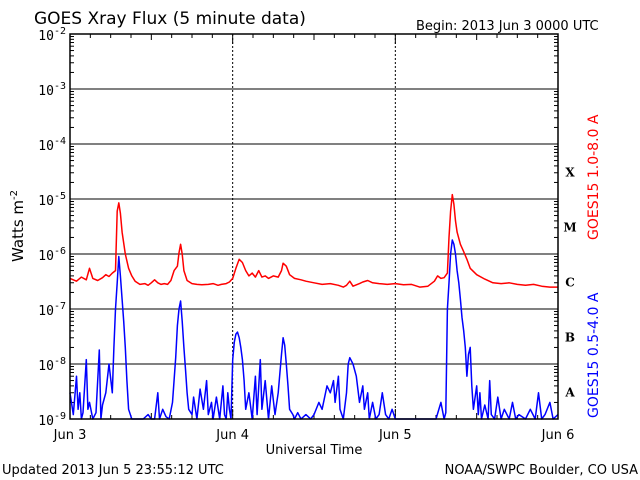 This screenshot has height=480, width=640. What do you see at coordinates (60, 196) in the screenshot?
I see `y-tick-label-exponent: -5` at bounding box center [60, 196].